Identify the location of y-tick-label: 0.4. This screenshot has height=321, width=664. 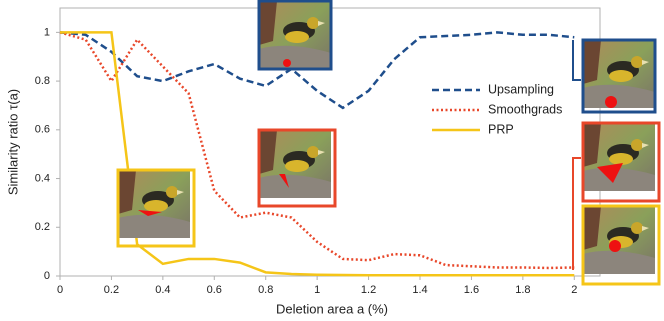
(42, 178).